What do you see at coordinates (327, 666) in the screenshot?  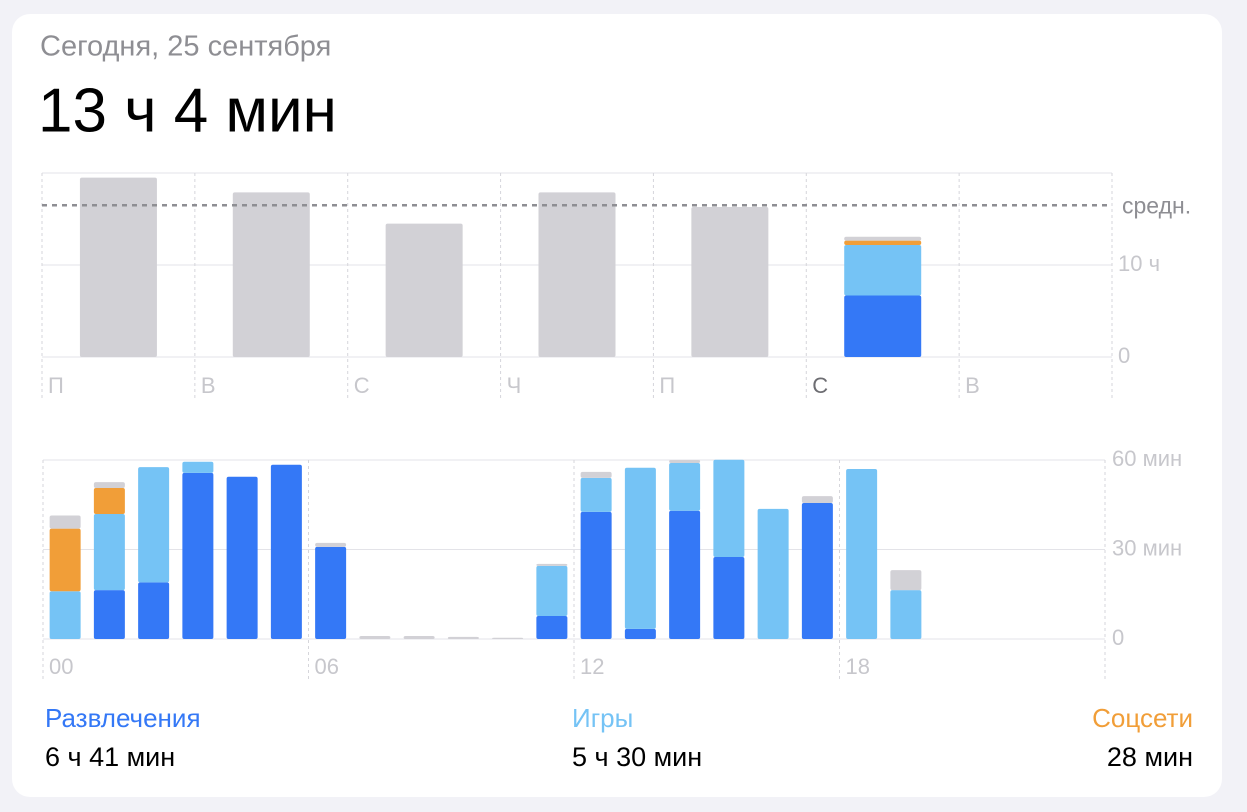 I see `x-tick-label: 06` at bounding box center [327, 666].